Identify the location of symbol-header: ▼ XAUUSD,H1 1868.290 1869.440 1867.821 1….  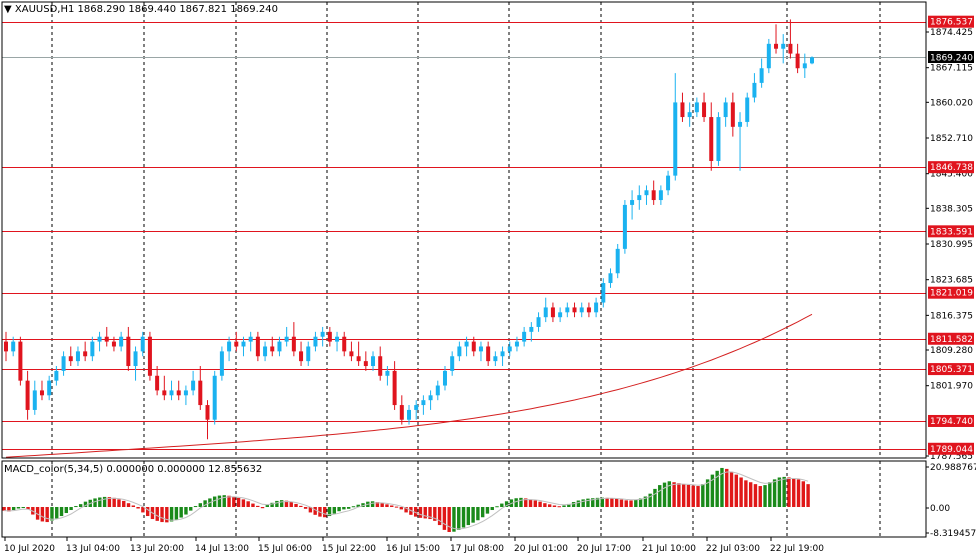
(141, 9).